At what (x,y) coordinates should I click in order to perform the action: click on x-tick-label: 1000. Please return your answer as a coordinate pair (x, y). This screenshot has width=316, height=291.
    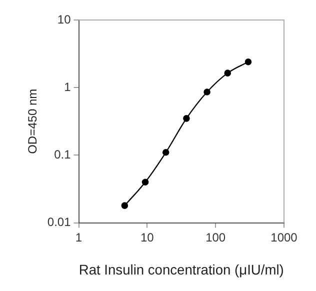
    Looking at the image, I should click on (284, 237).